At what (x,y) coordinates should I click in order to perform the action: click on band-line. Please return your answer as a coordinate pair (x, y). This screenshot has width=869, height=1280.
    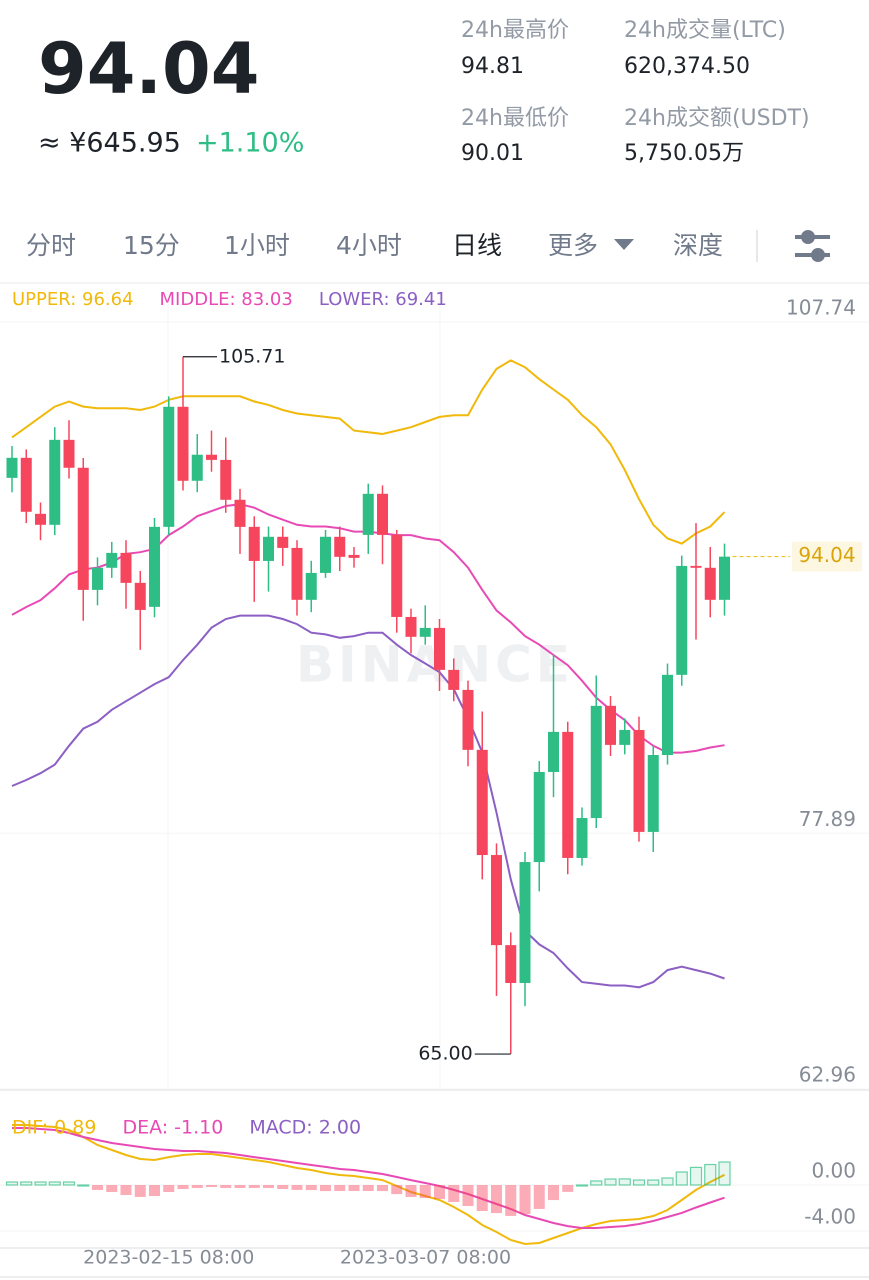
    Looking at the image, I should click on (368, 452).